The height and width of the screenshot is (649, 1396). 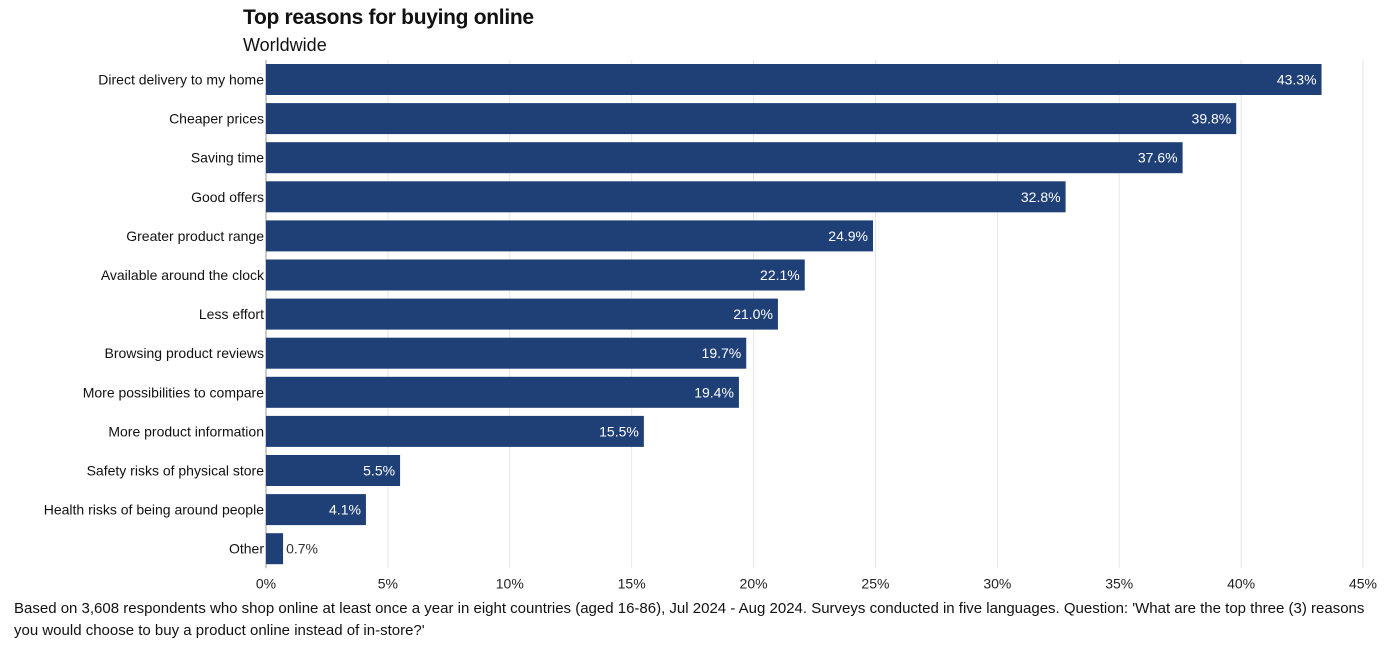 What do you see at coordinates (154, 510) in the screenshot?
I see `category-label: Health risks of being around people` at bounding box center [154, 510].